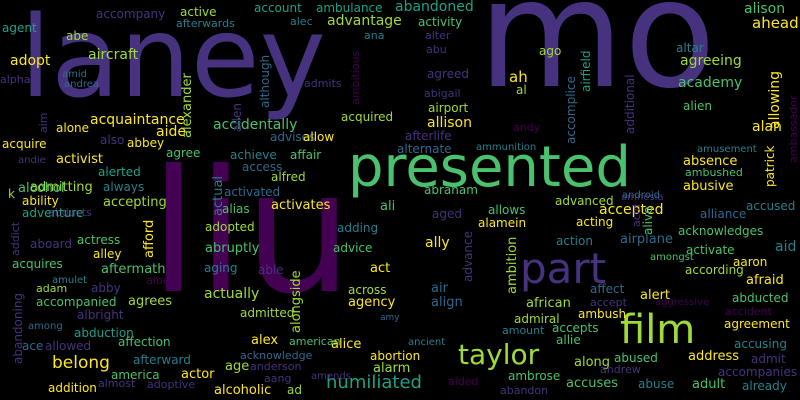 The width and height of the screenshot is (800, 400). Describe the element at coordinates (682, 302) in the screenshot. I see `word-aggressive: aggressive` at that location.